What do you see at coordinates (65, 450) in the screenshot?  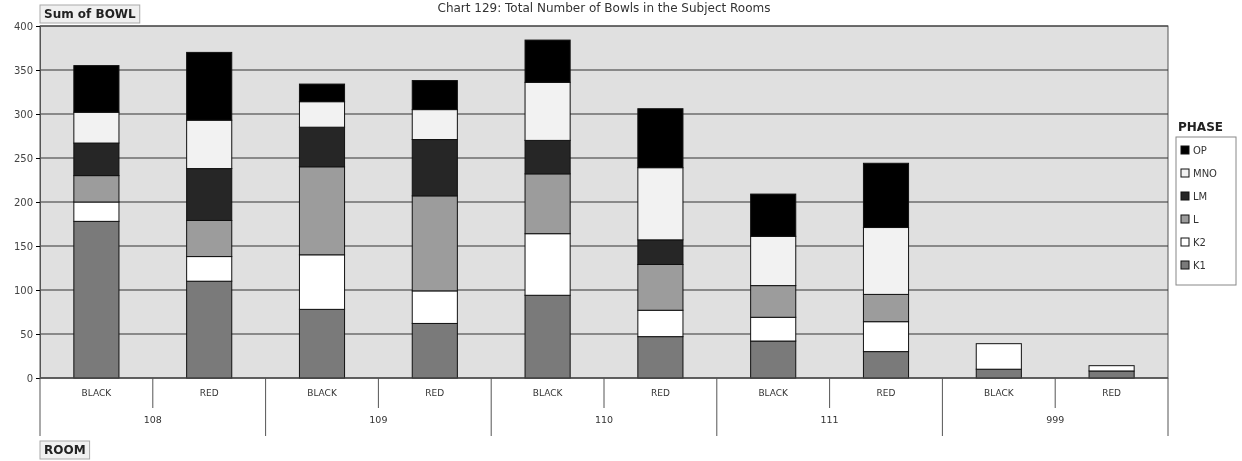 I see `x-axis-title: ROOM` at bounding box center [65, 450].